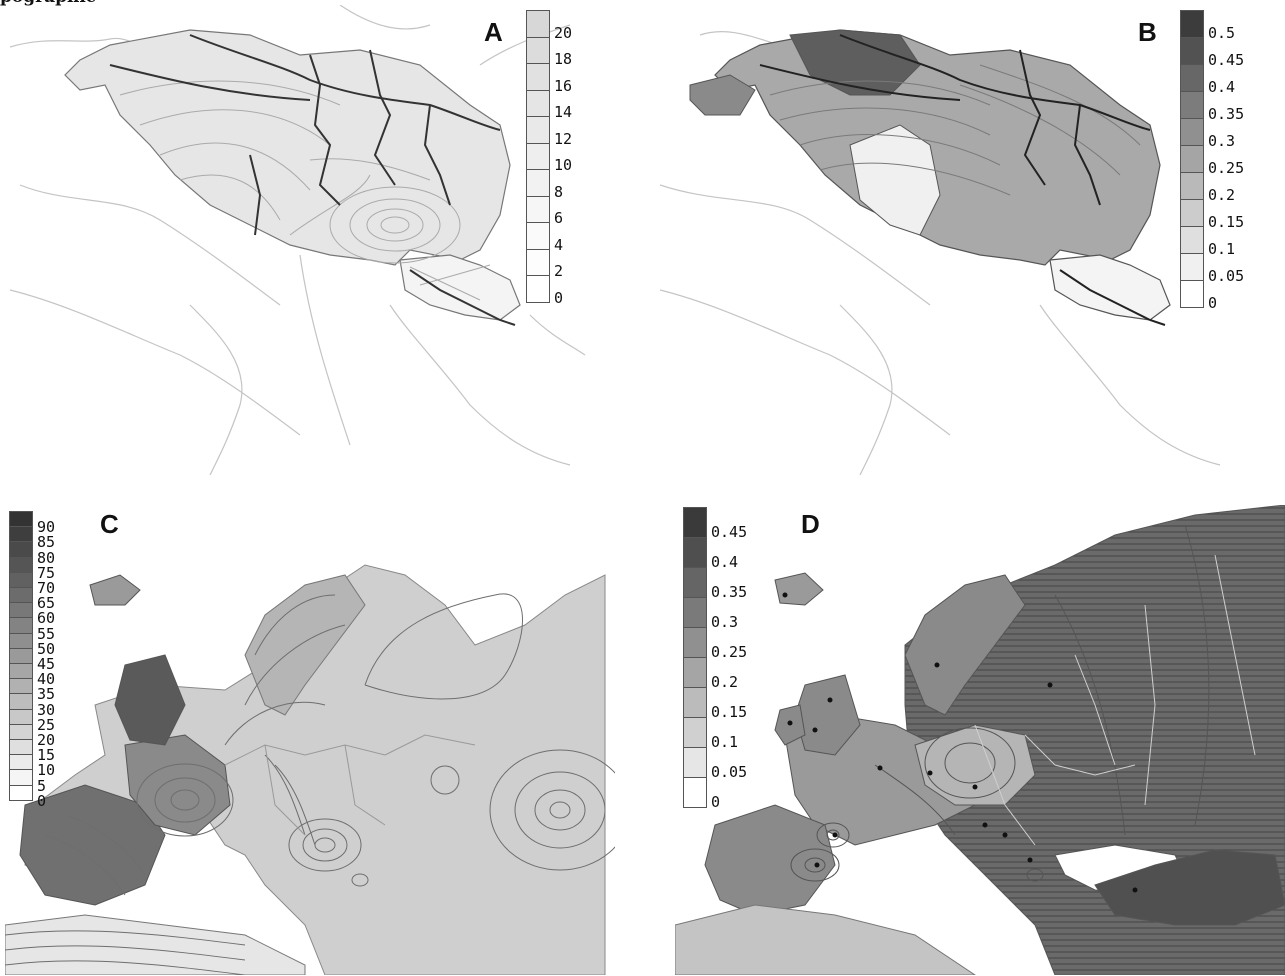 The height and width of the screenshot is (976, 1285). Describe the element at coordinates (350, 785) in the screenshot. I see `borders` at that location.